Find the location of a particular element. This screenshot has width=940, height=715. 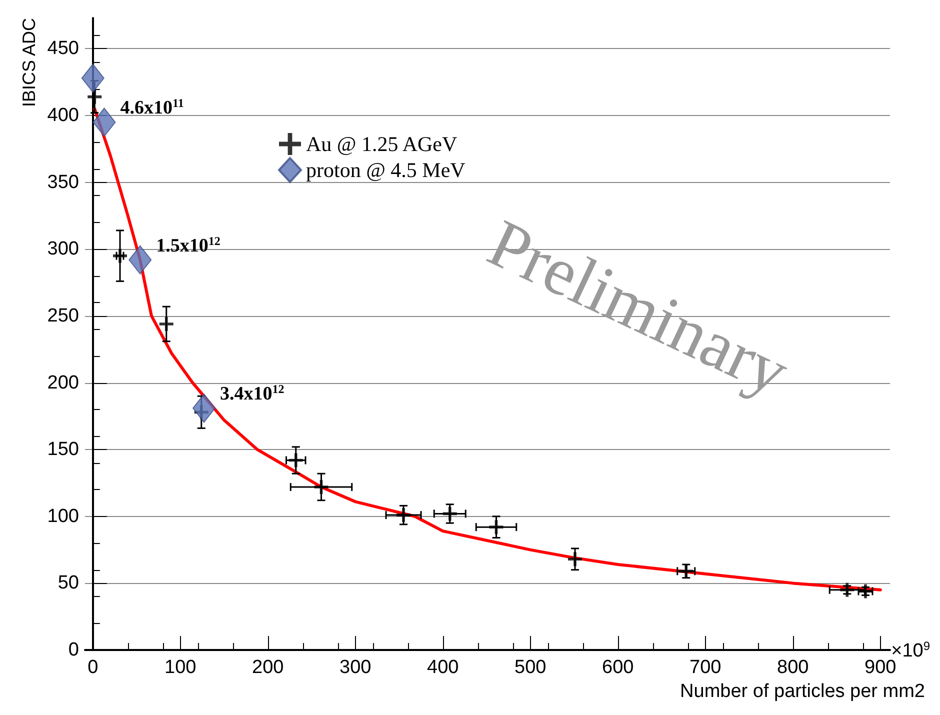

x-tick-label: 200 is located at coordinates (268, 667).